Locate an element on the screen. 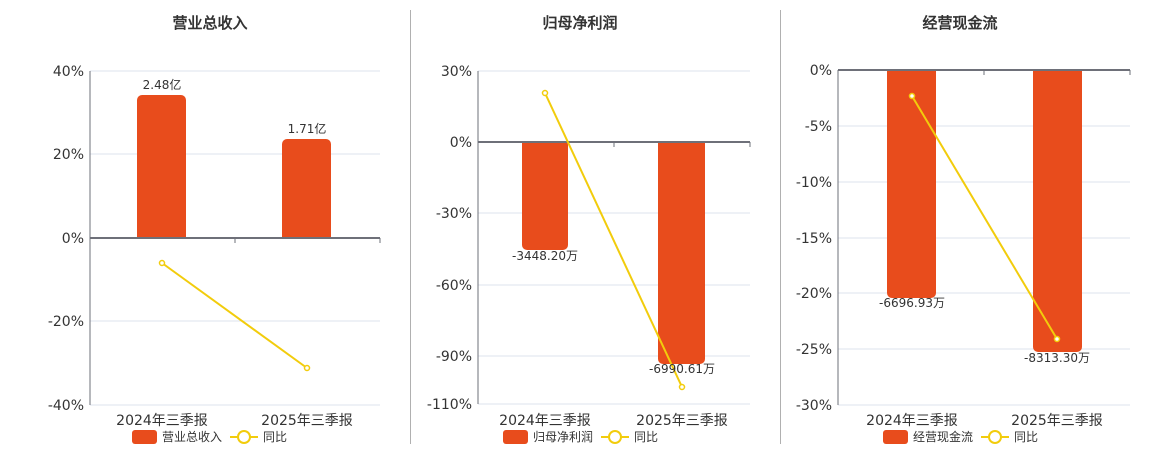  y-tick: -25% is located at coordinates (814, 350).